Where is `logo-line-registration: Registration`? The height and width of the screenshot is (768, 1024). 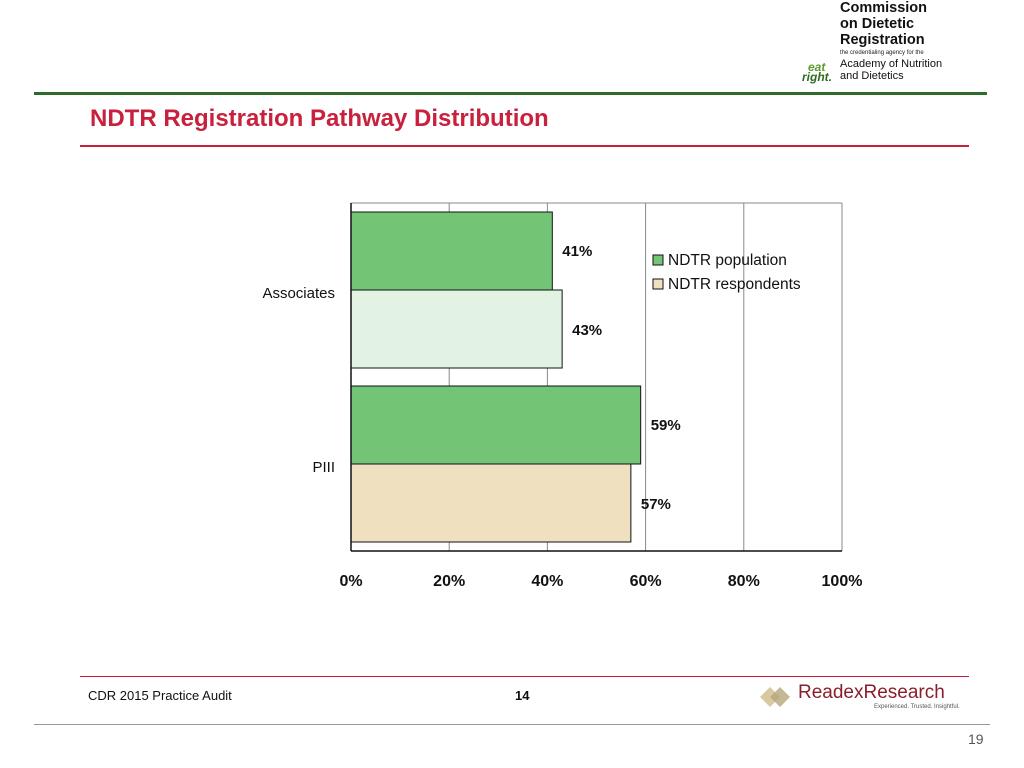
logo-line-registration: Registration is located at coordinates (882, 40).